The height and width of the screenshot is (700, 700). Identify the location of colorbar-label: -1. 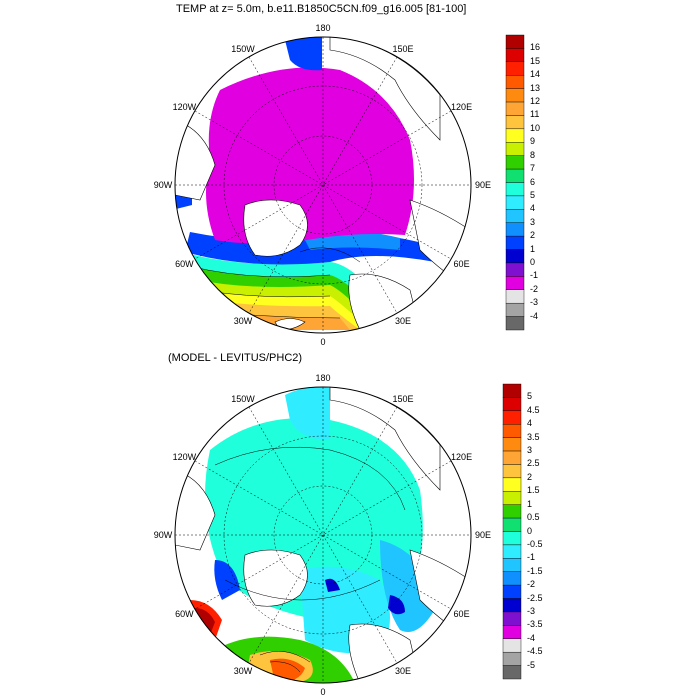
(531, 557).